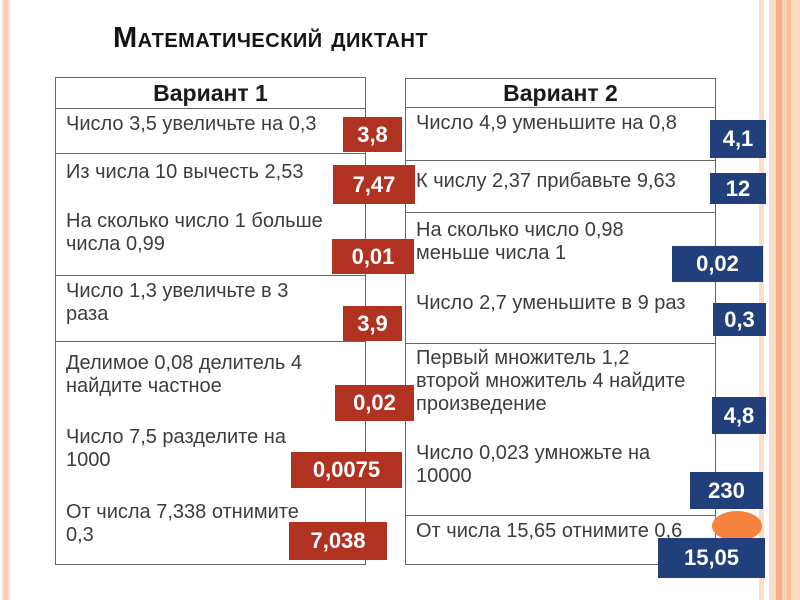 This screenshot has width=800, height=600. What do you see at coordinates (6, 300) in the screenshot?
I see `left-edge-stripe` at bounding box center [6, 300].